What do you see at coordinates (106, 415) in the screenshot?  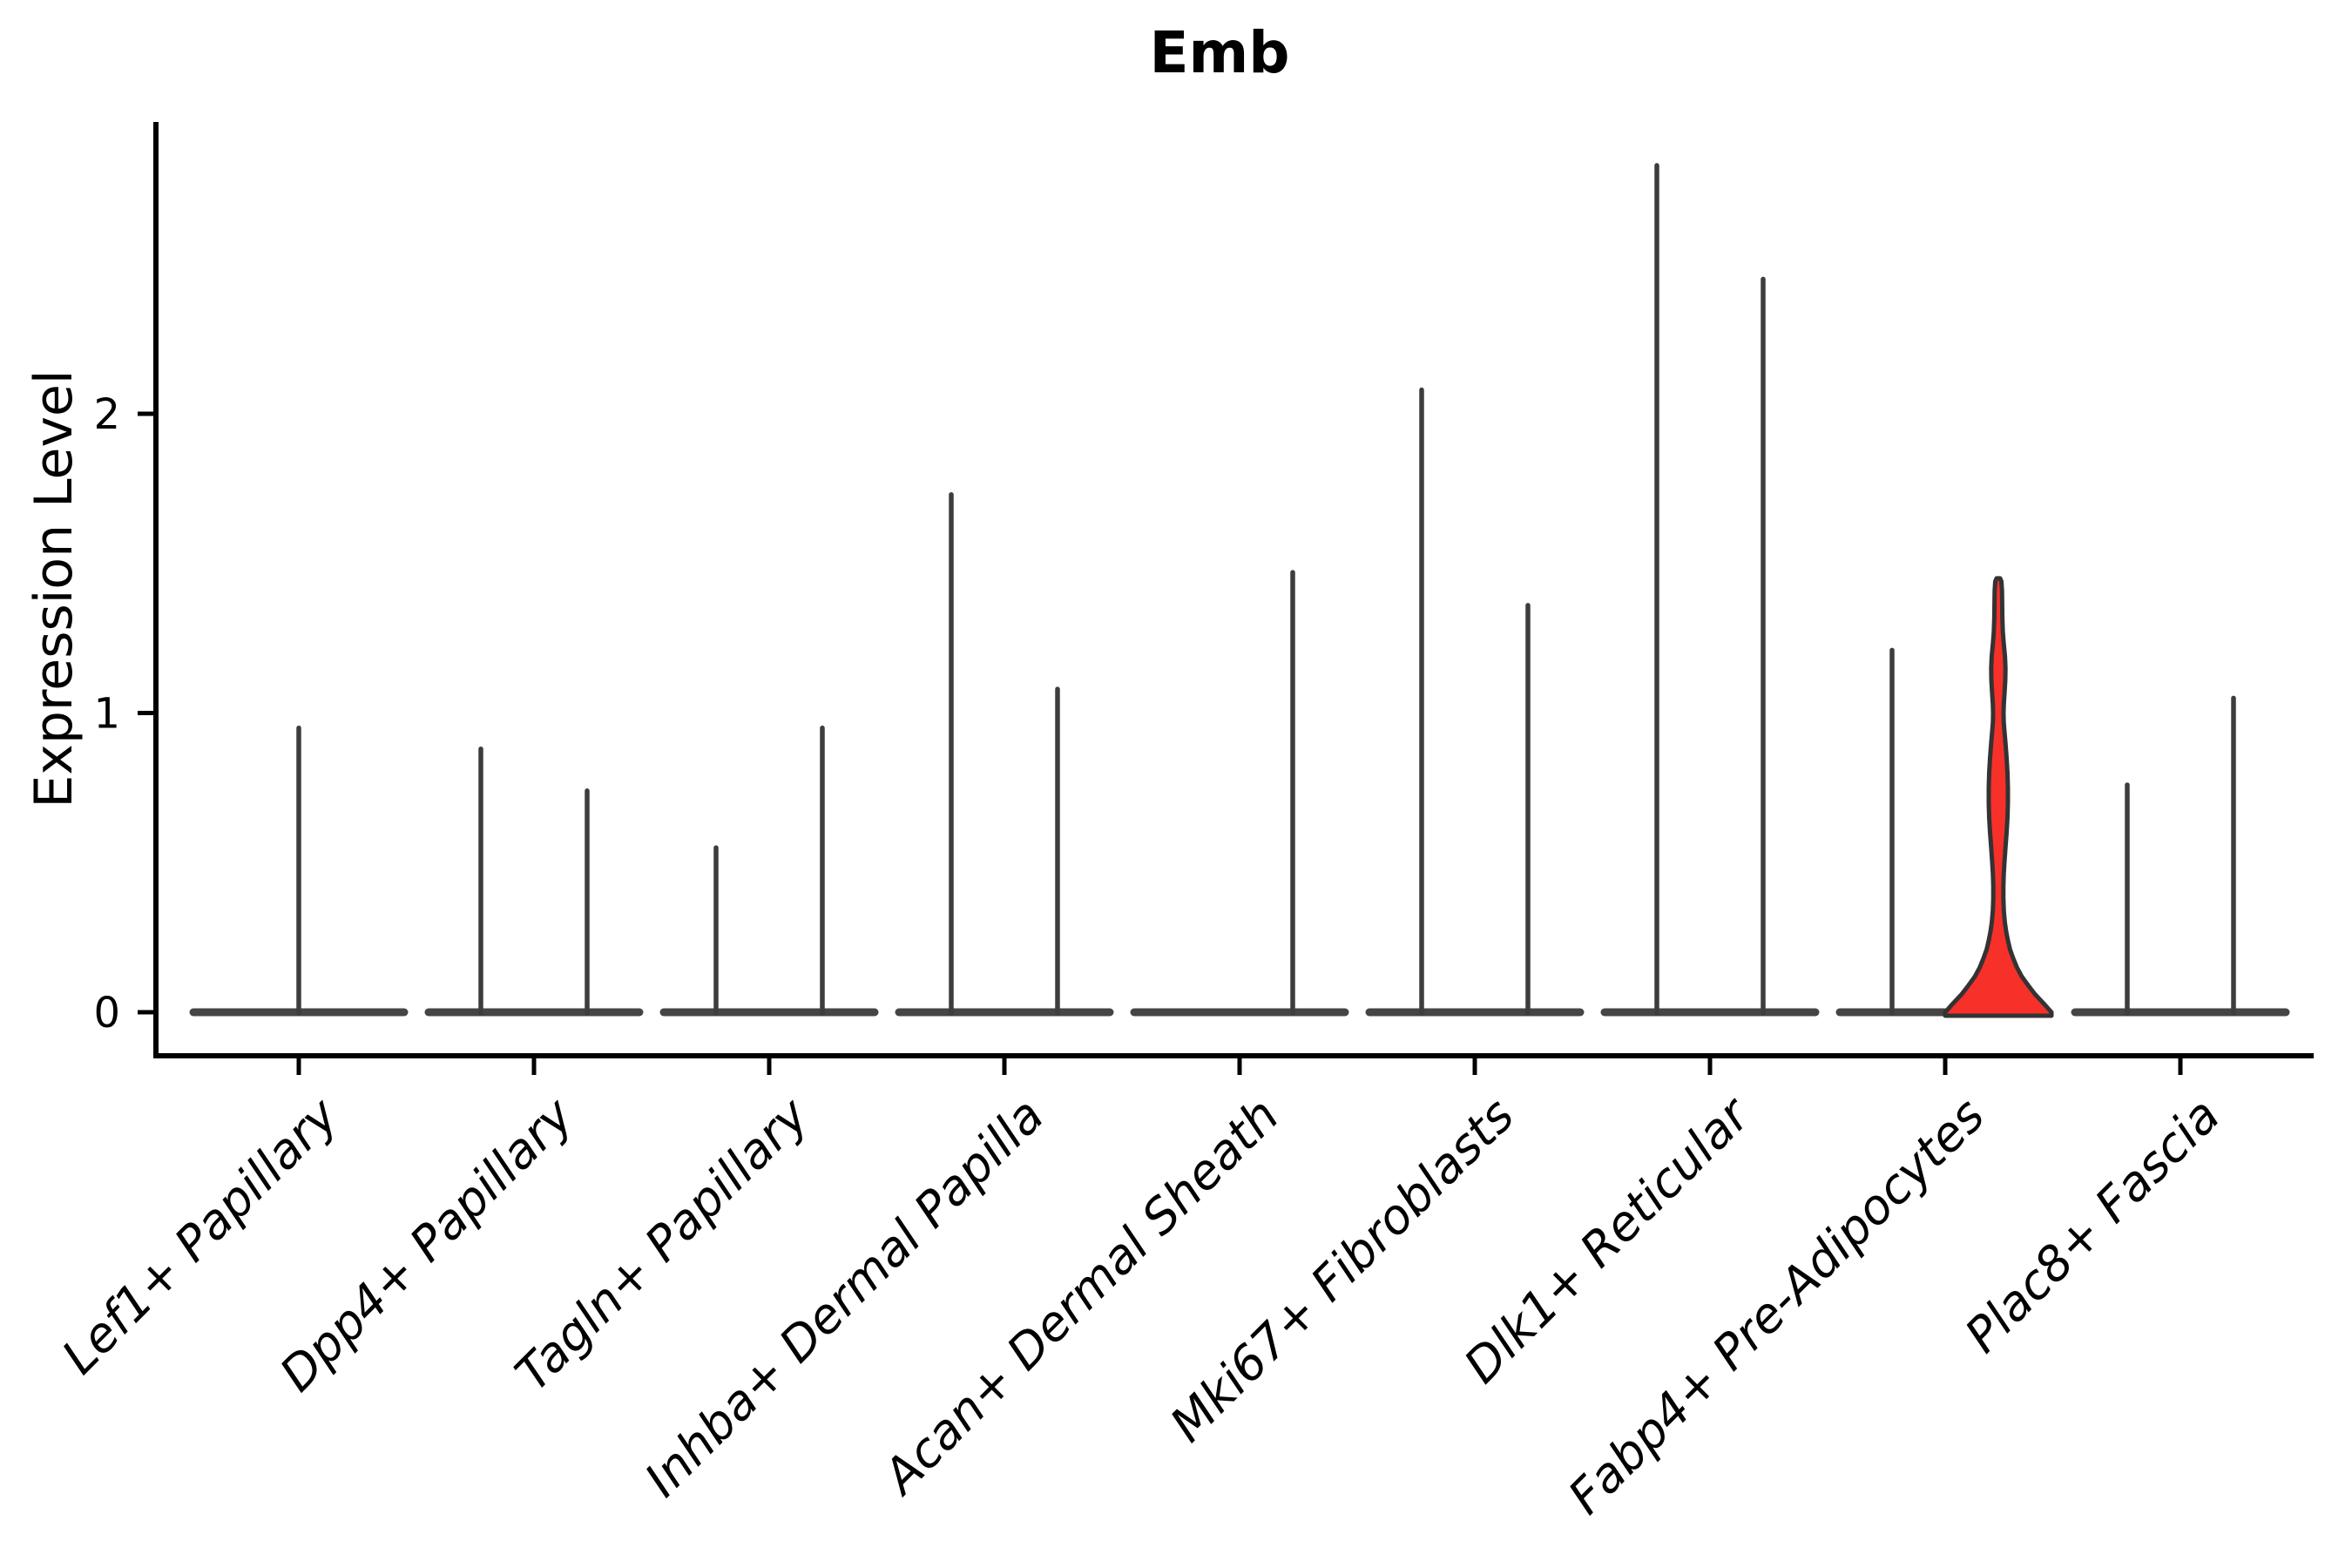 I see `y-tick-label: 2` at bounding box center [106, 415].